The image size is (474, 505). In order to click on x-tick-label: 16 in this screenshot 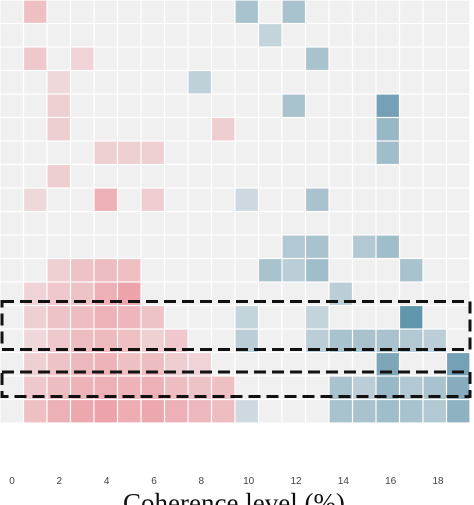, I will do `click(391, 481)`.